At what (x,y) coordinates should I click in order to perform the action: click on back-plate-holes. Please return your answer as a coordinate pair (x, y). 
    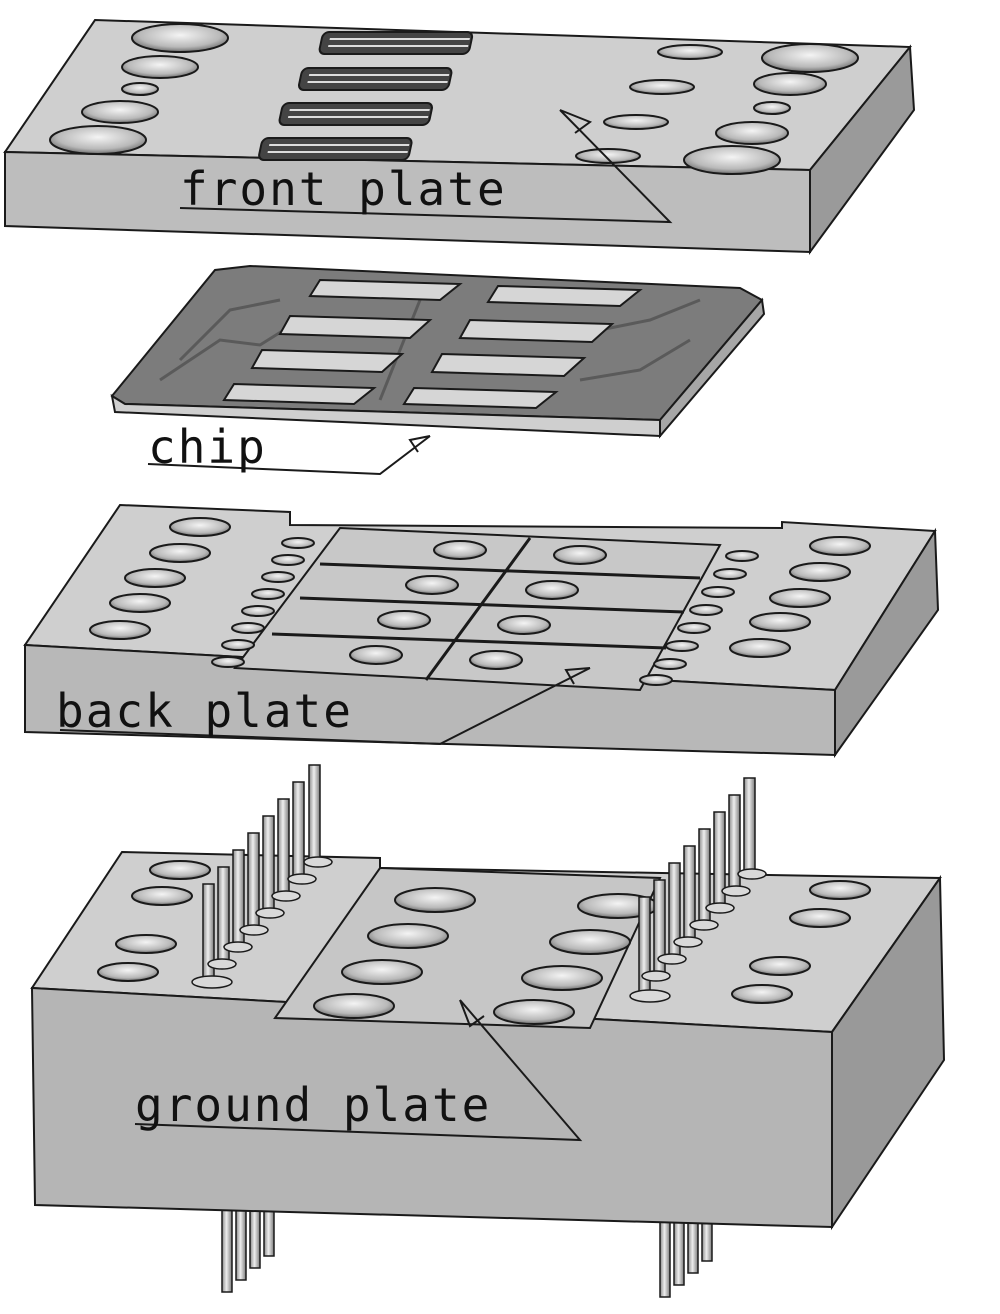
    Looking at the image, I should click on (480, 593).